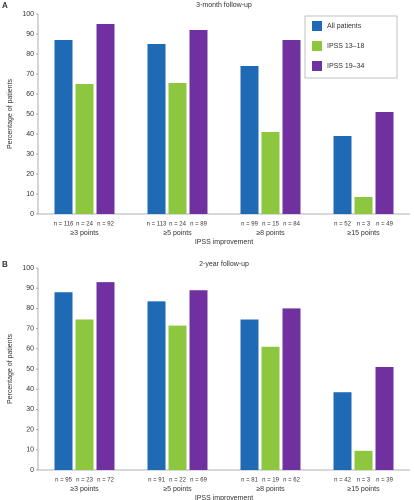  Describe the element at coordinates (5, 5) in the screenshot. I see `panel-label: A` at that location.